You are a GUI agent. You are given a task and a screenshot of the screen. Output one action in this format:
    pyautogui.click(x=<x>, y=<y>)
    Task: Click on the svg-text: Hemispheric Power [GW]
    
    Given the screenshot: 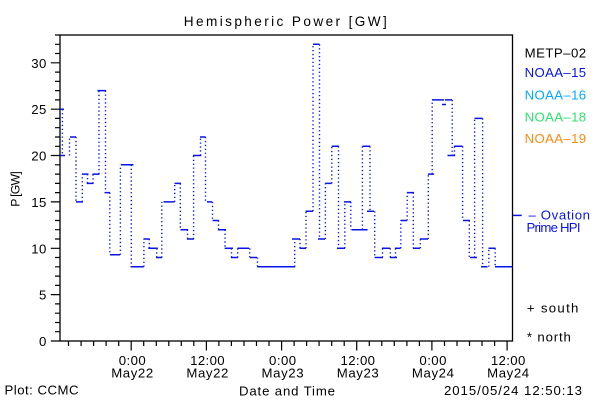 What is the action you would take?
    pyautogui.click(x=285, y=21)
    